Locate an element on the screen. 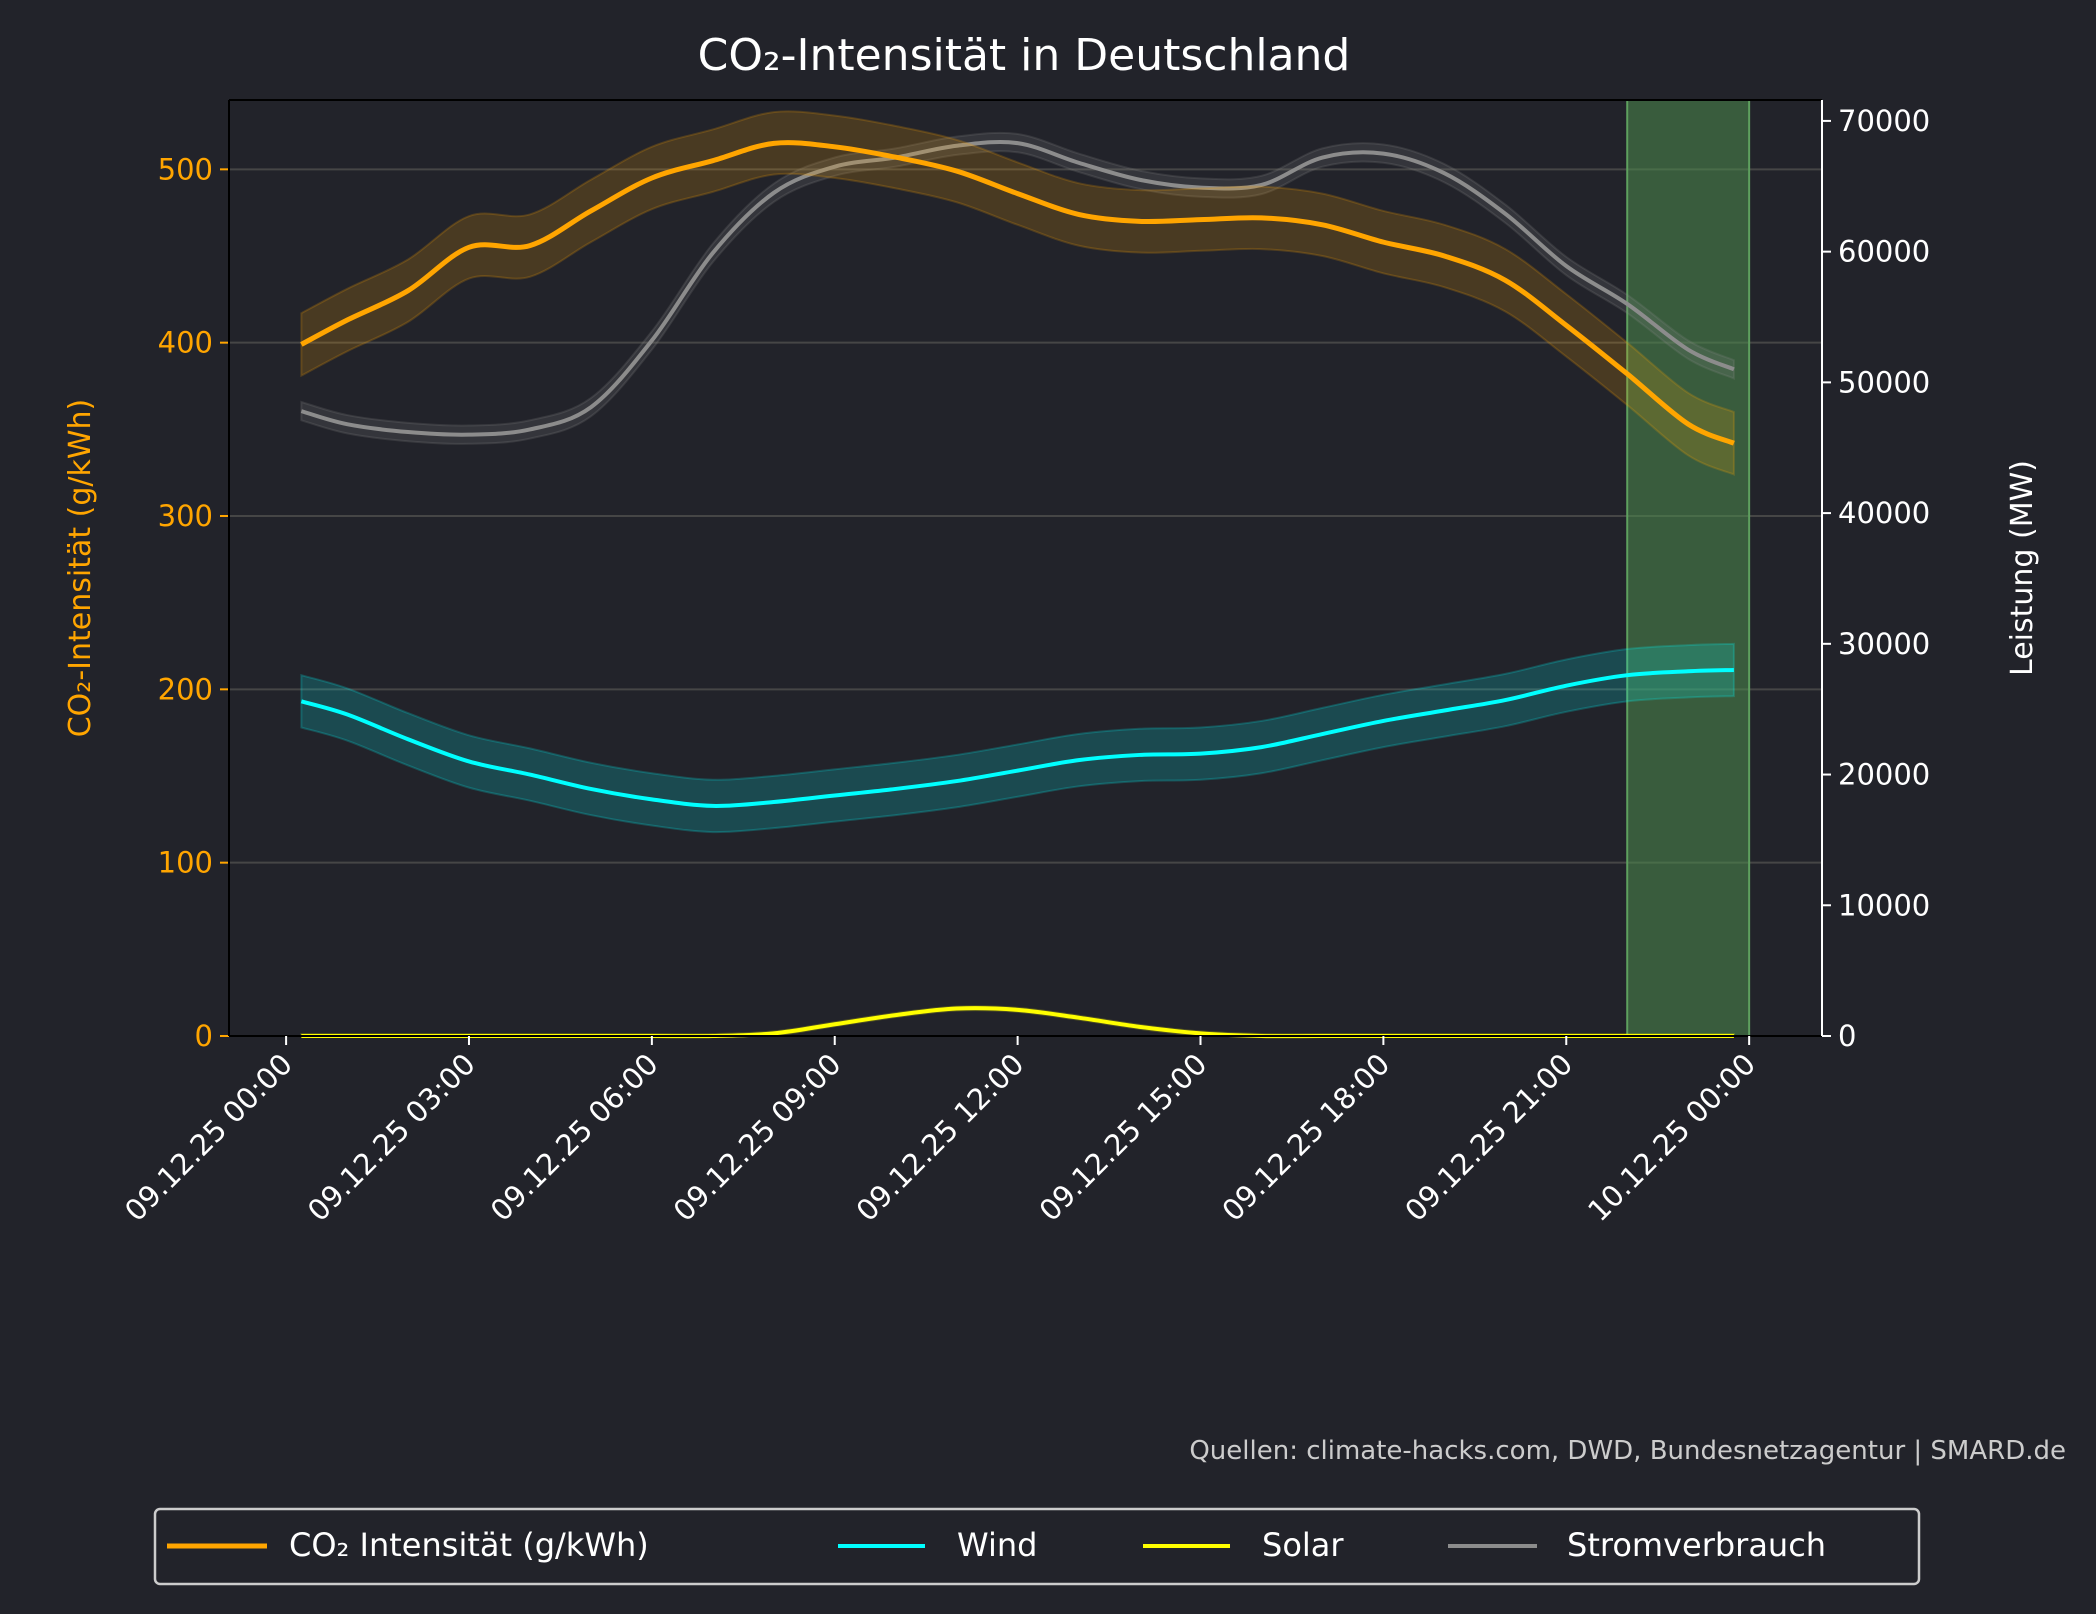 The image size is (2096, 1614). y-right-tick-label: 70000 is located at coordinates (1884, 121).